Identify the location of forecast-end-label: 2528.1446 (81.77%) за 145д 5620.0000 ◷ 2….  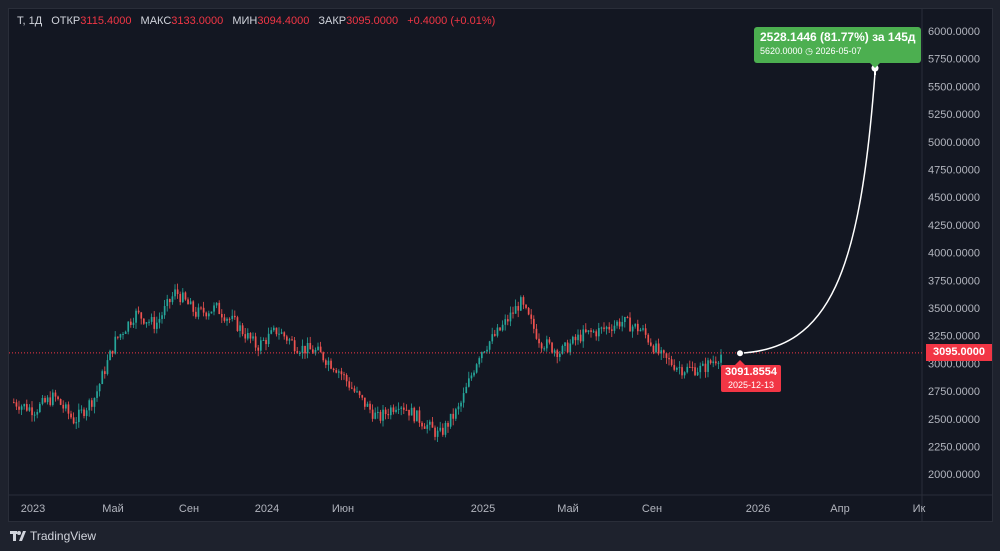
(837, 45).